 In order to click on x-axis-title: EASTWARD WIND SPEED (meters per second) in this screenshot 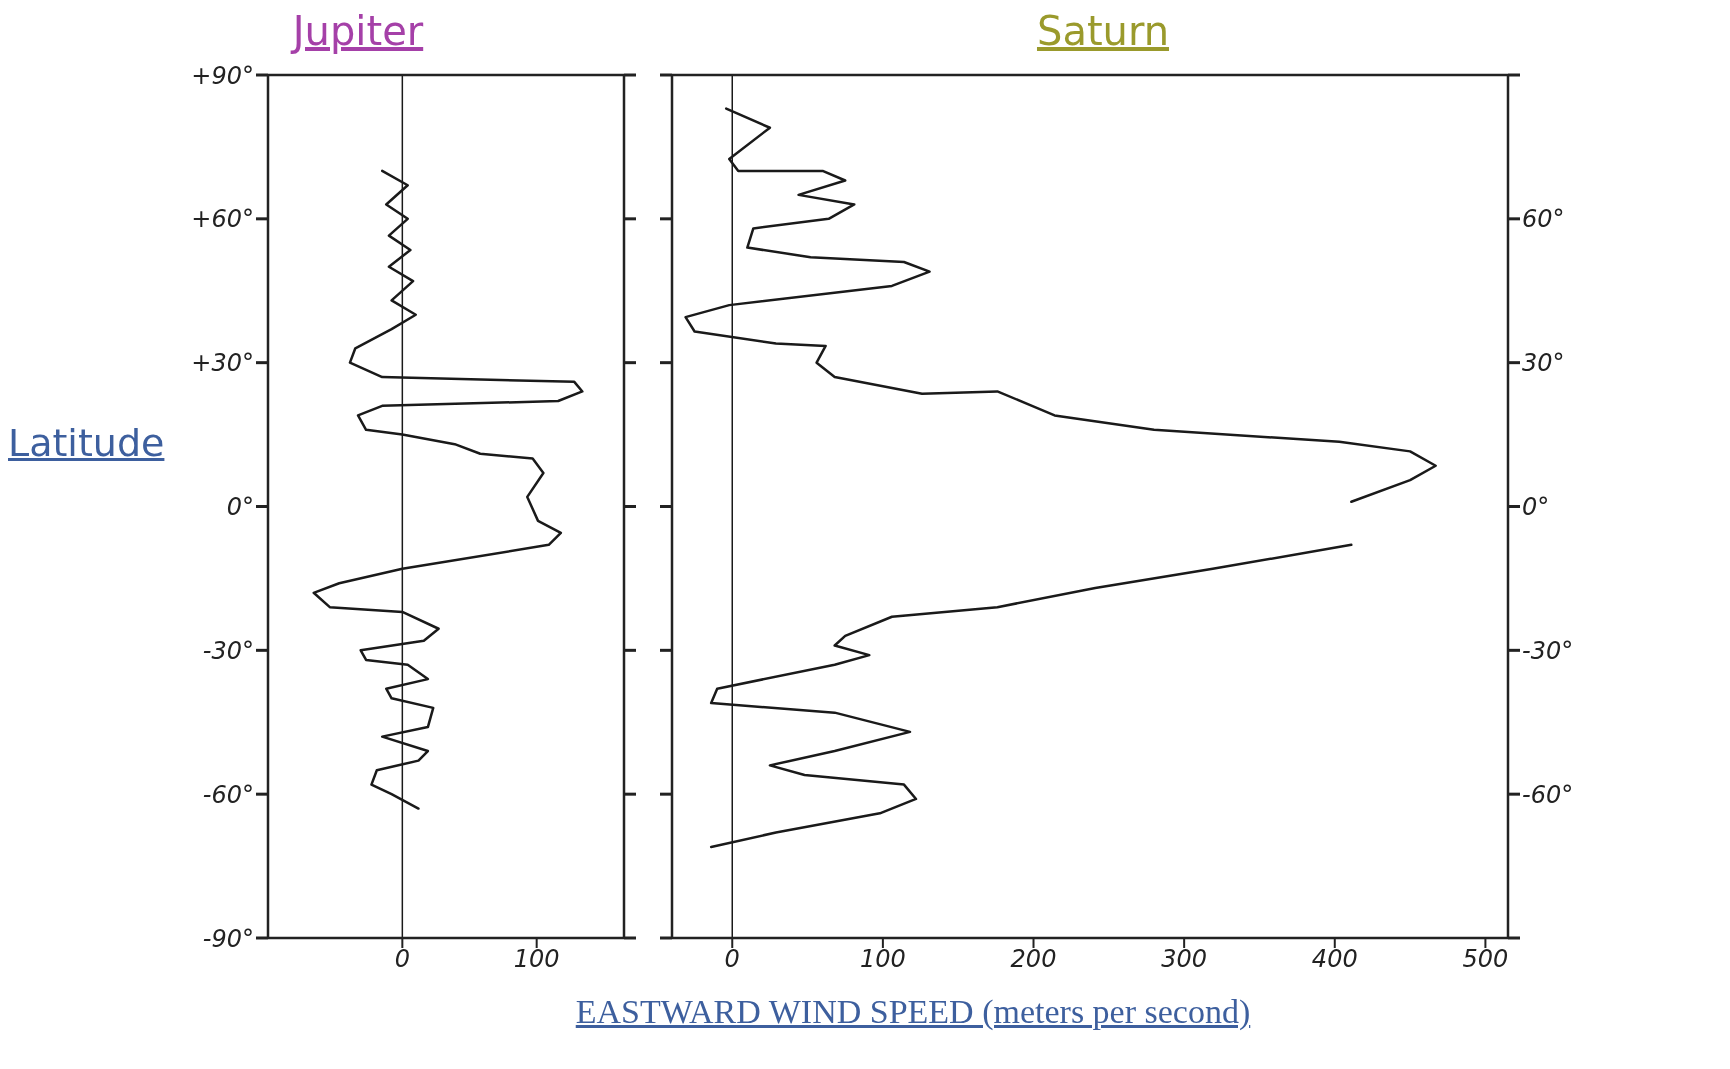, I will do `click(913, 1012)`.